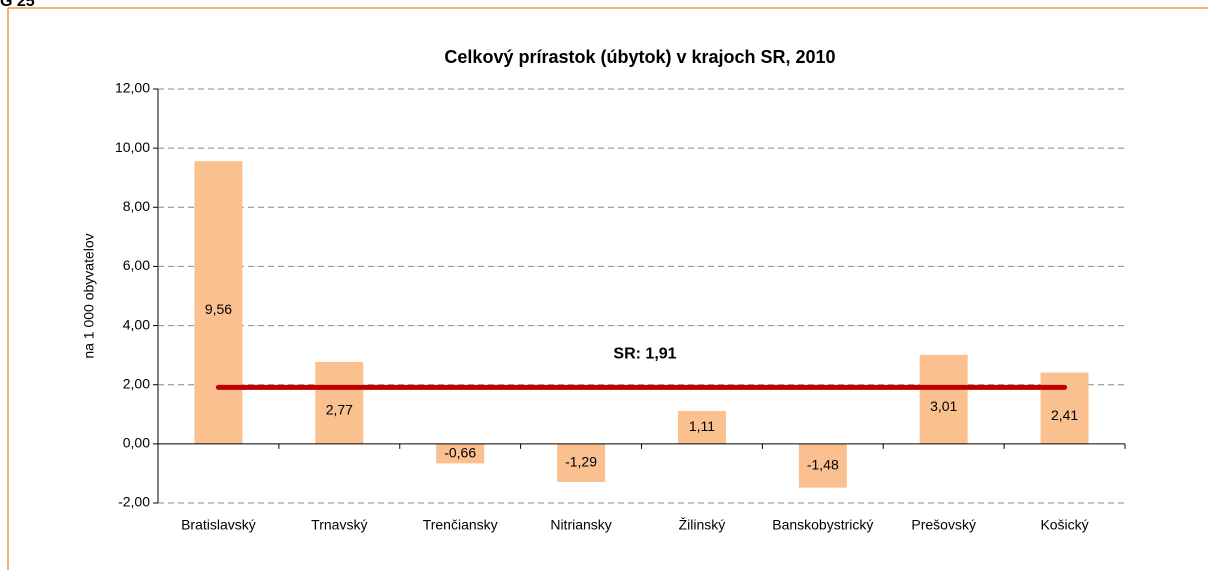  Describe the element at coordinates (17, 5) in the screenshot. I see `figure-label: G 25` at that location.